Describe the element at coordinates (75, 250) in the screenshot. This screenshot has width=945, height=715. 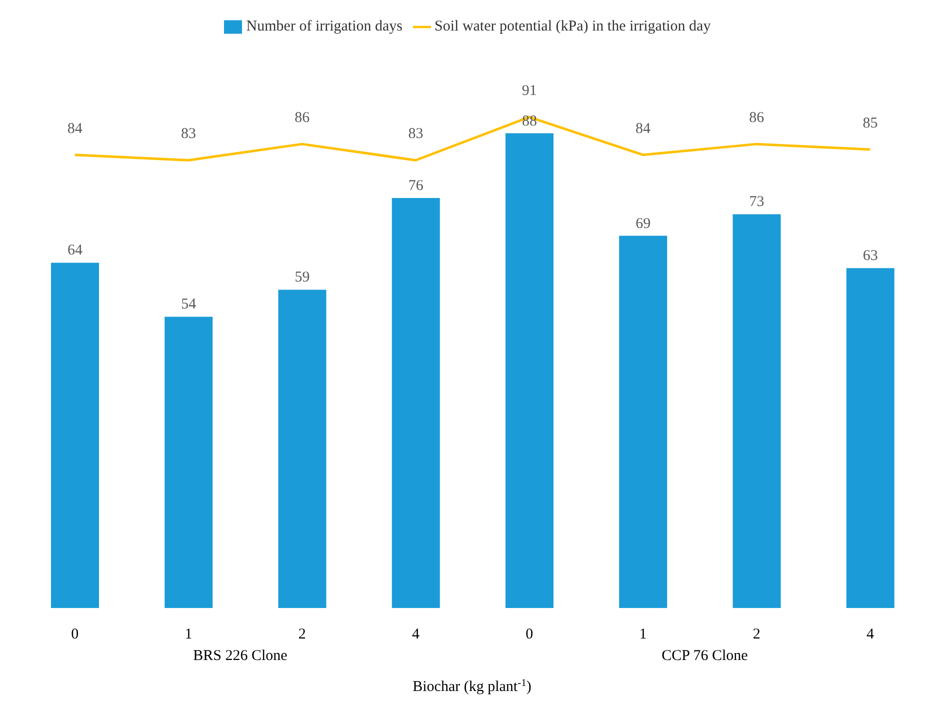
I see `data-label: 64` at that location.